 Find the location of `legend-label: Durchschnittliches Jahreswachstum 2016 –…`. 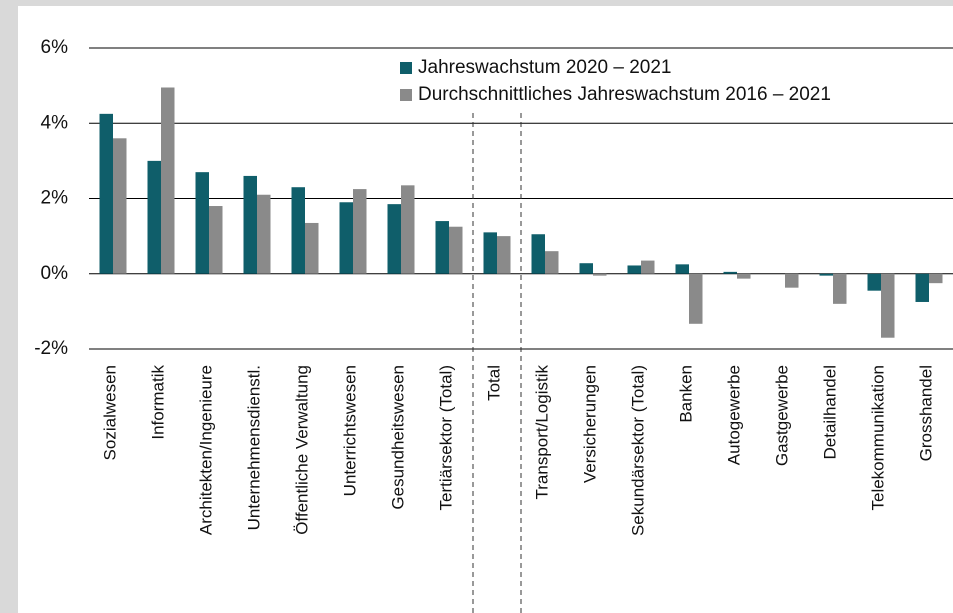

legend-label: Durchschnittliches Jahreswachstum 2016 –… is located at coordinates (624, 94).